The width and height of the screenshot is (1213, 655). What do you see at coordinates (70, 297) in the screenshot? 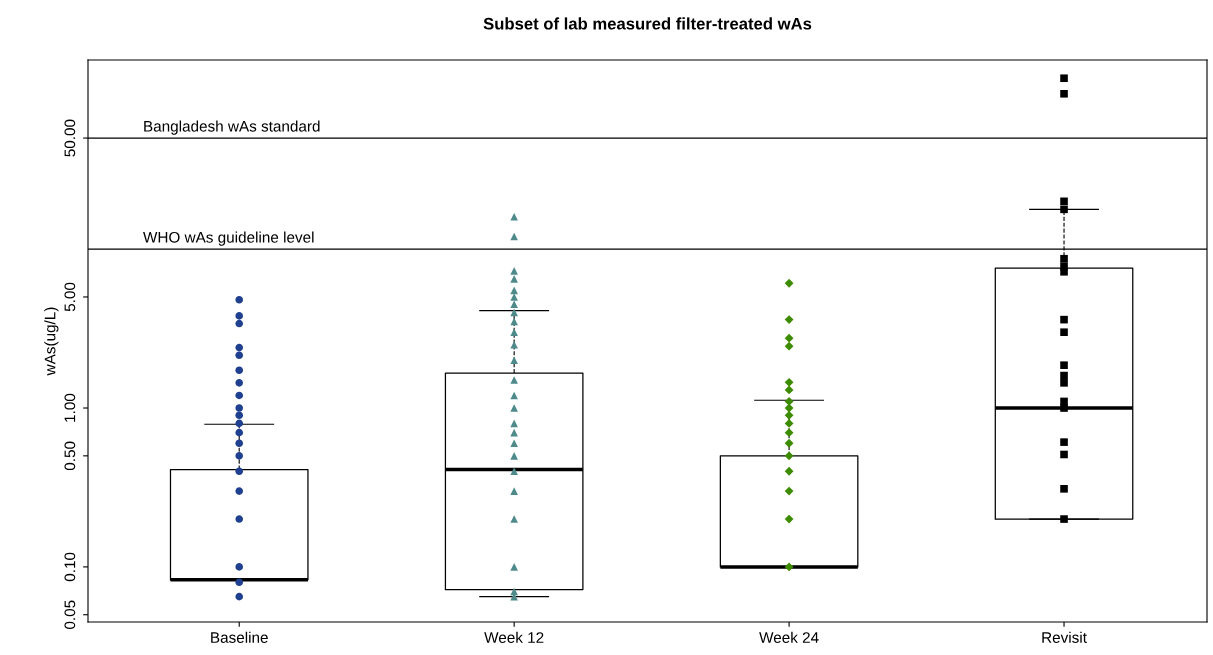
I see `y-tick-label: 5.00` at bounding box center [70, 297].